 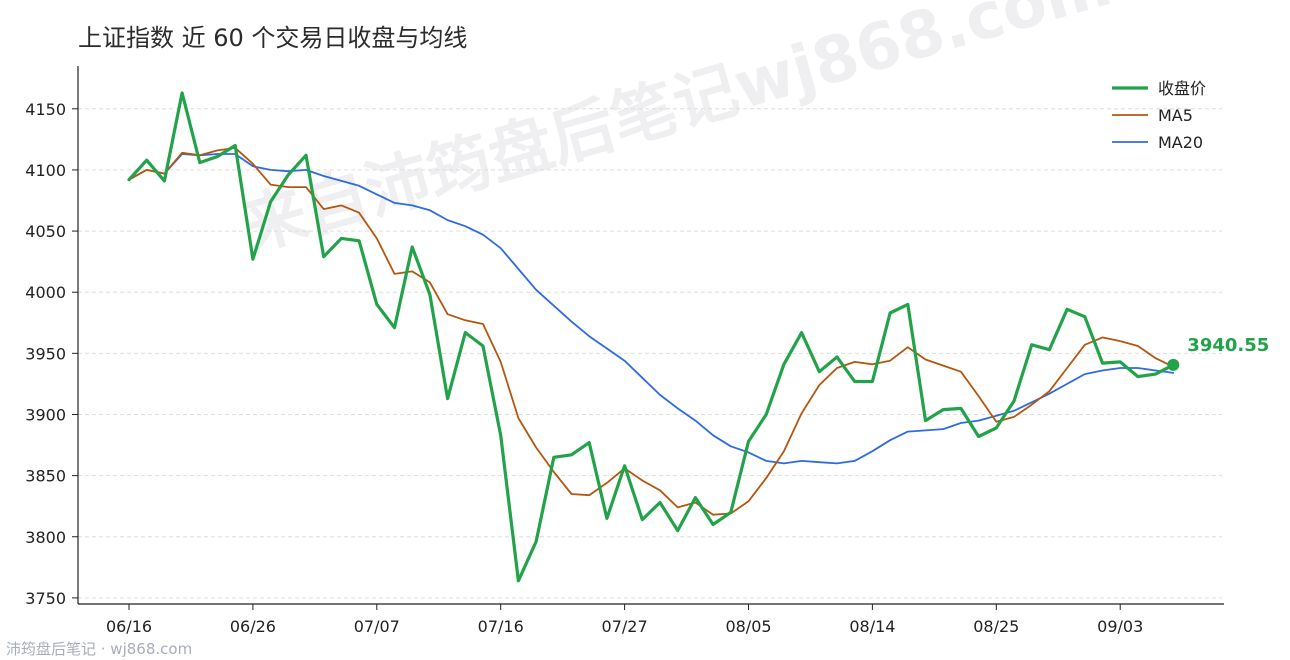 What do you see at coordinates (45, 170) in the screenshot?
I see `y-tick-label: 4100` at bounding box center [45, 170].